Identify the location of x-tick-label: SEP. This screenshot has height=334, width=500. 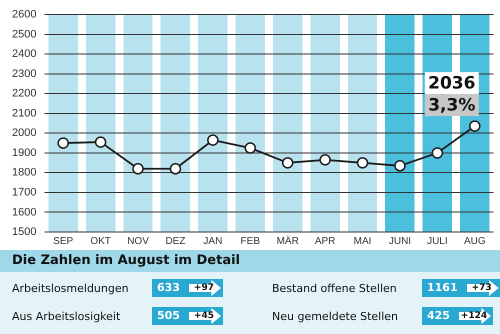
(63, 241).